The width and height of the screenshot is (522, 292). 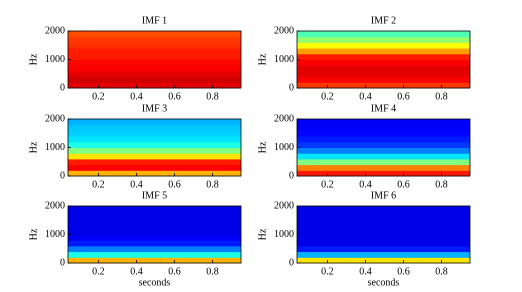 I want to click on panel-title: IMF 2, so click(x=383, y=20).